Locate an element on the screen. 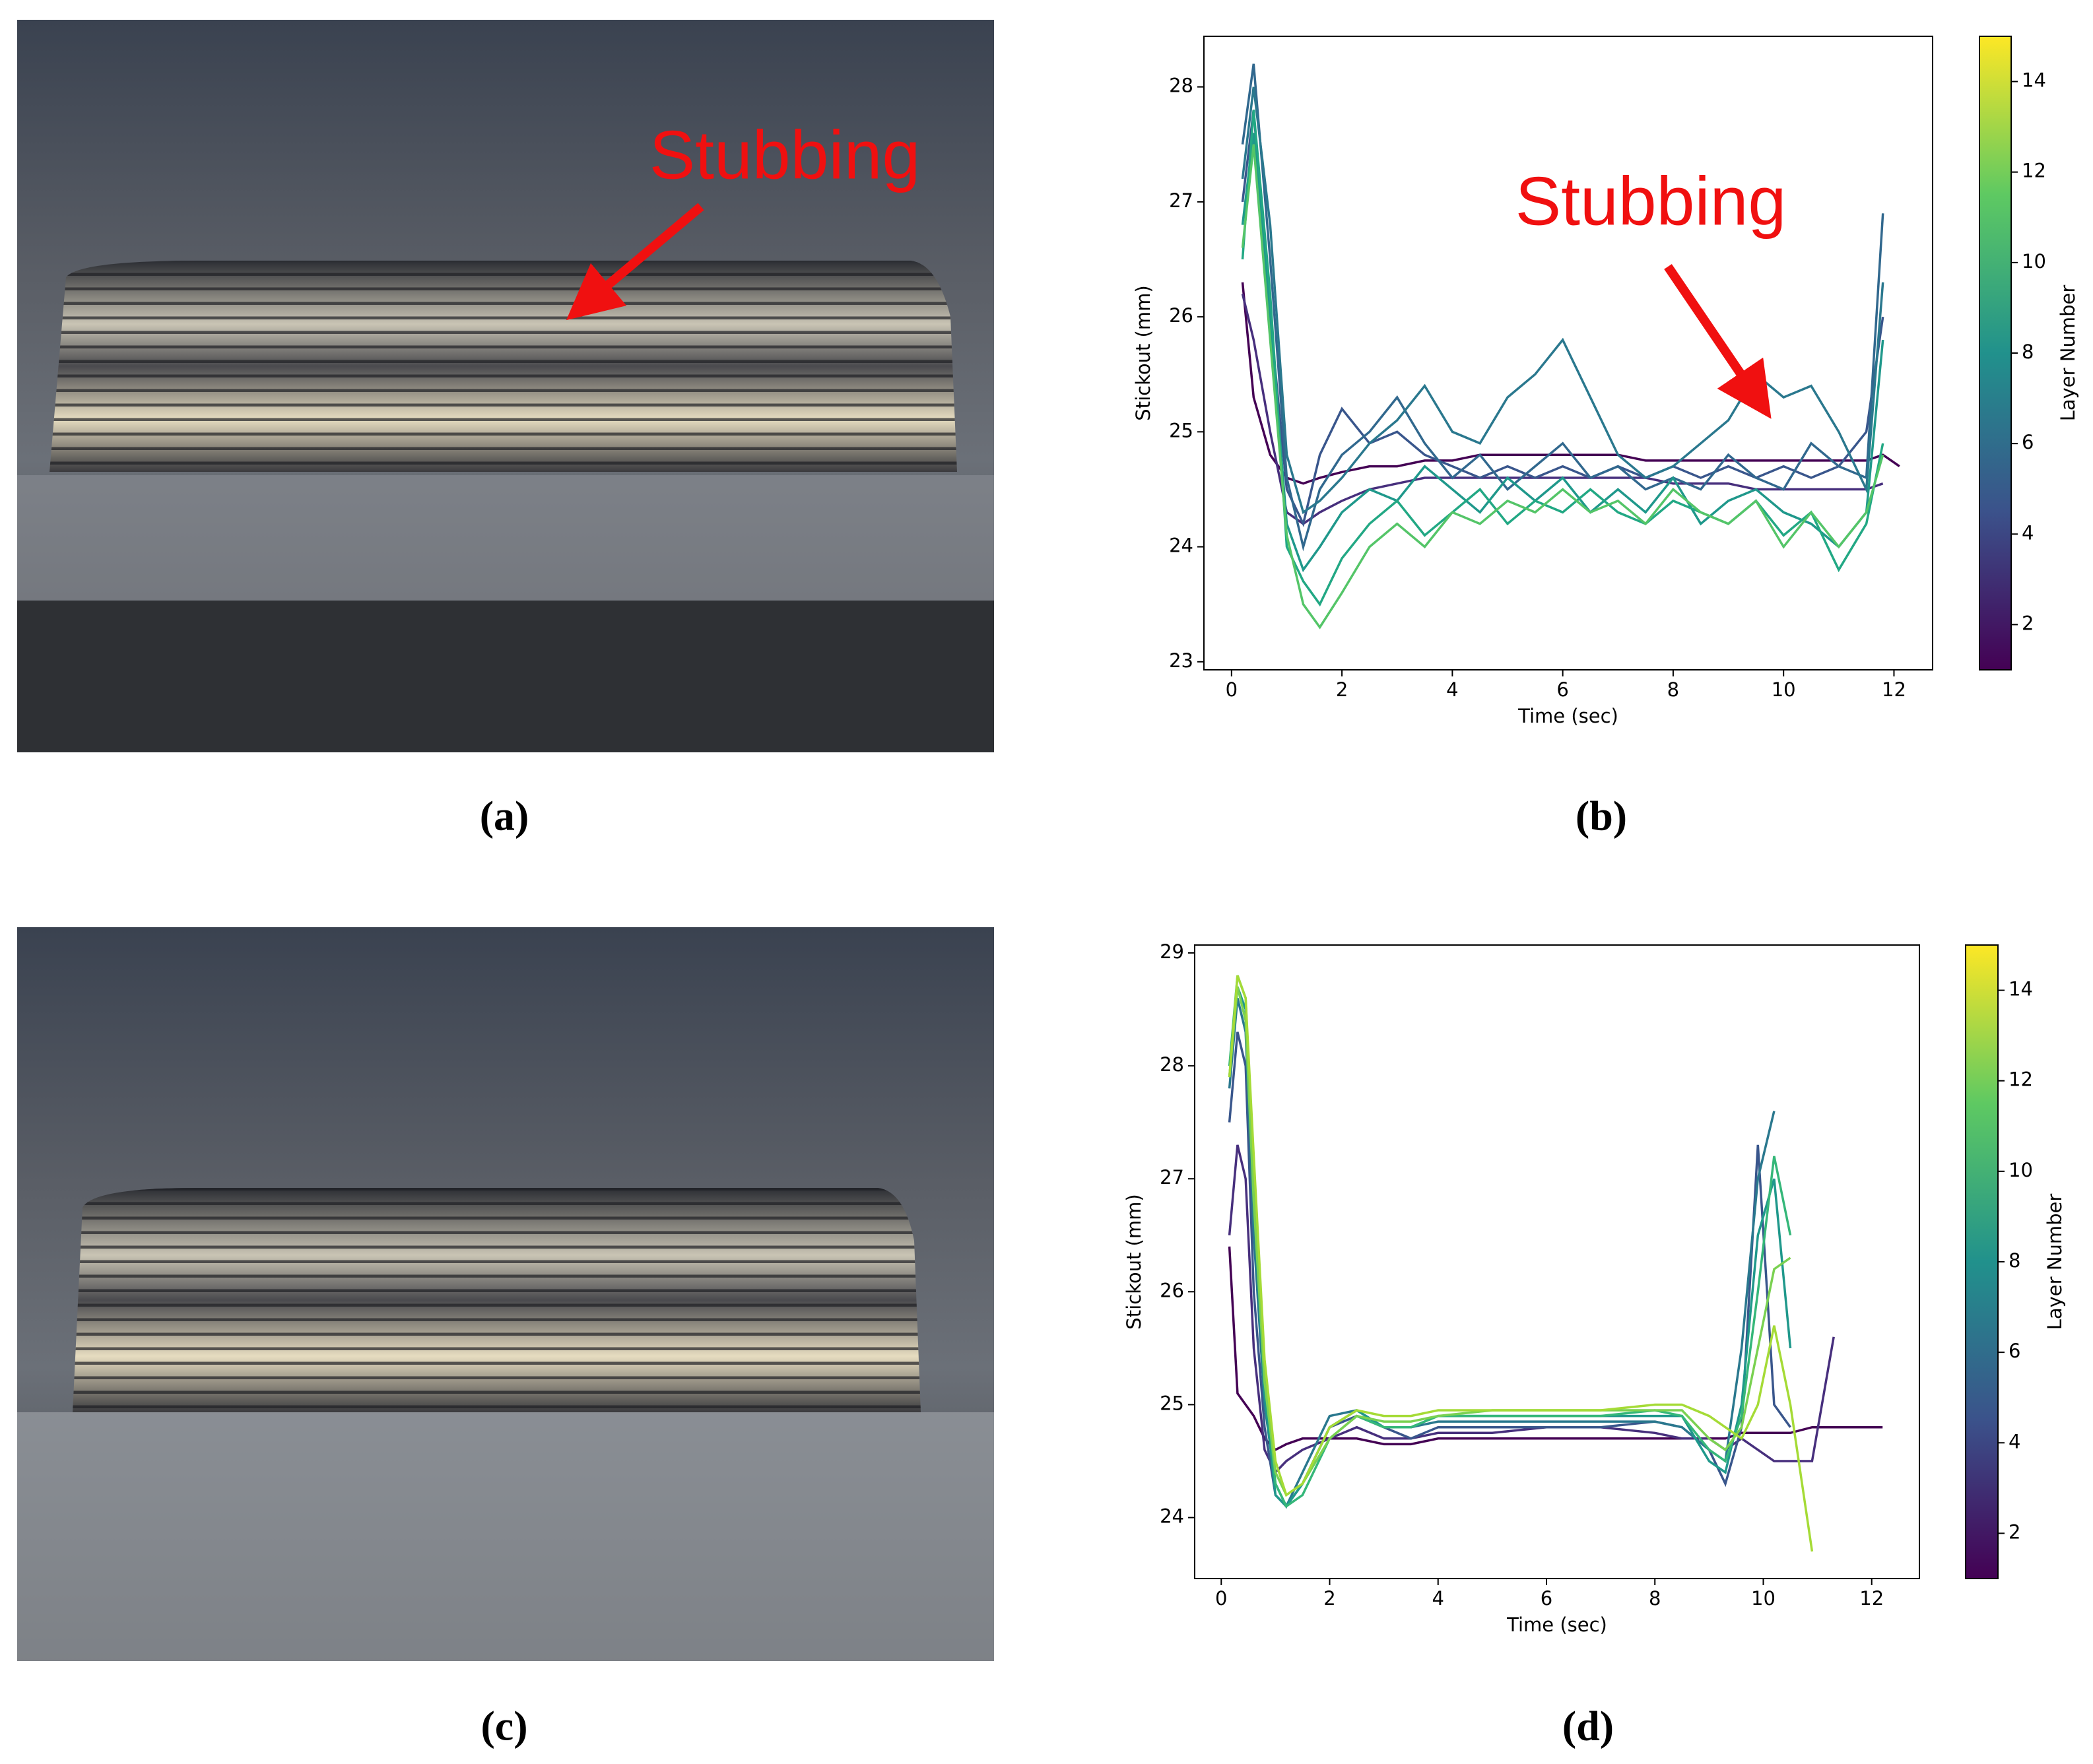  panel-label: (d) is located at coordinates (1588, 1726).